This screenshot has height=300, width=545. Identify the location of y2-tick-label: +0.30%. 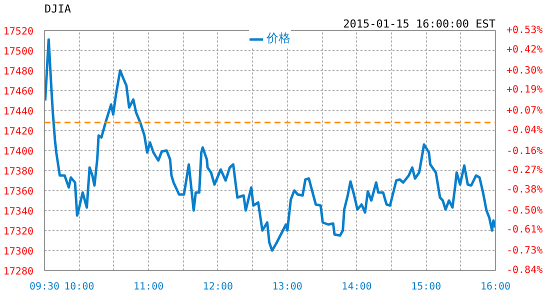
(524, 70).